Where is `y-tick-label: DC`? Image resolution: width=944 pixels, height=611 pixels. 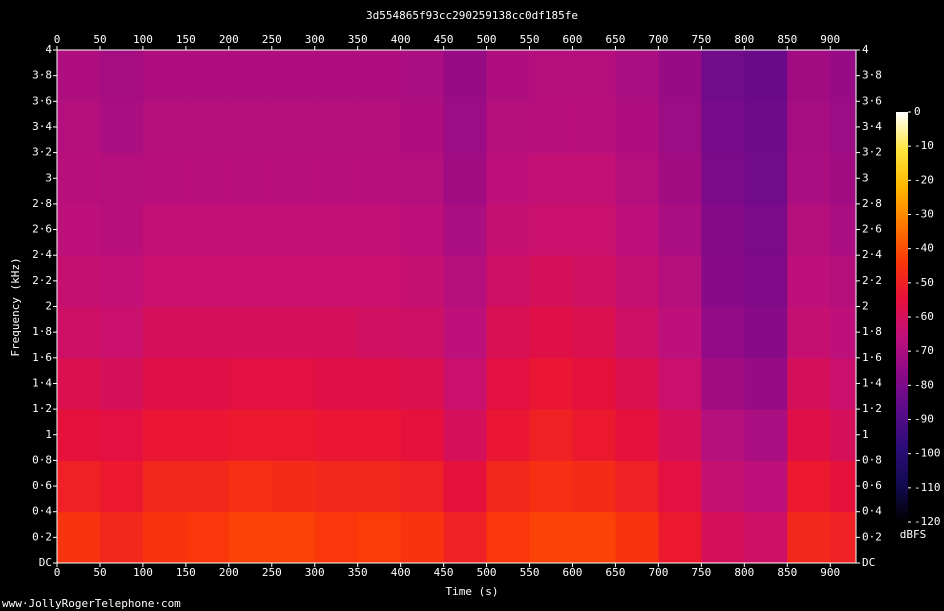 y-tick-label: DC is located at coordinates (45, 562).